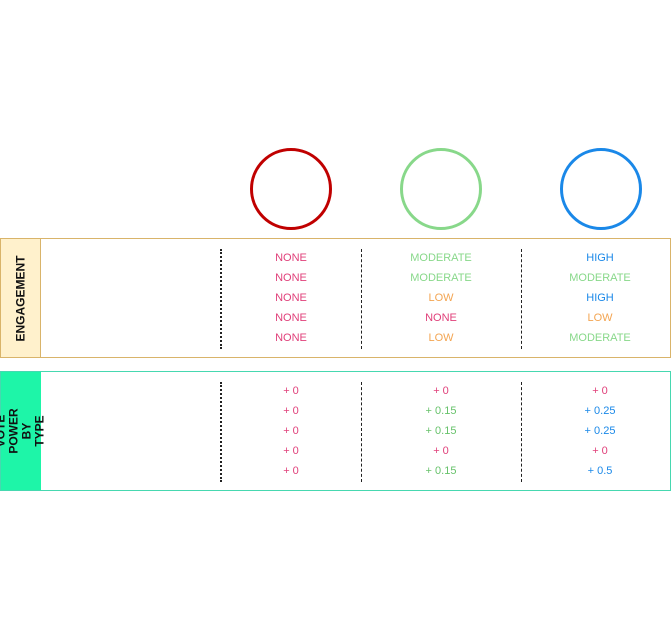 This screenshot has width=671, height=637. Describe the element at coordinates (601, 189) in the screenshot. I see `blue-circle` at that location.